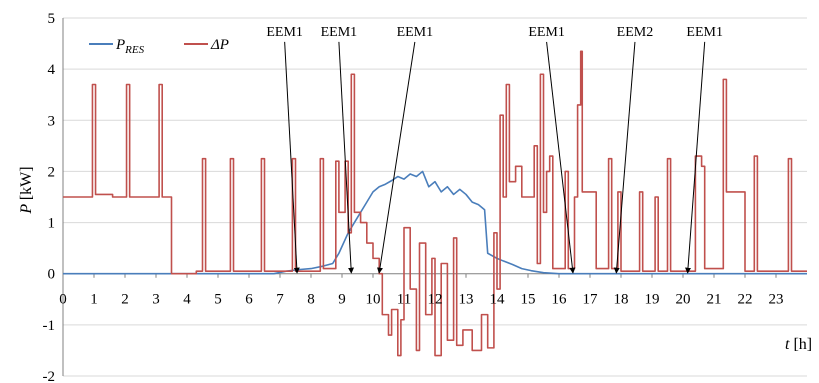  What do you see at coordinates (52, 70) in the screenshot?
I see `y-tick-label: 4` at bounding box center [52, 70].